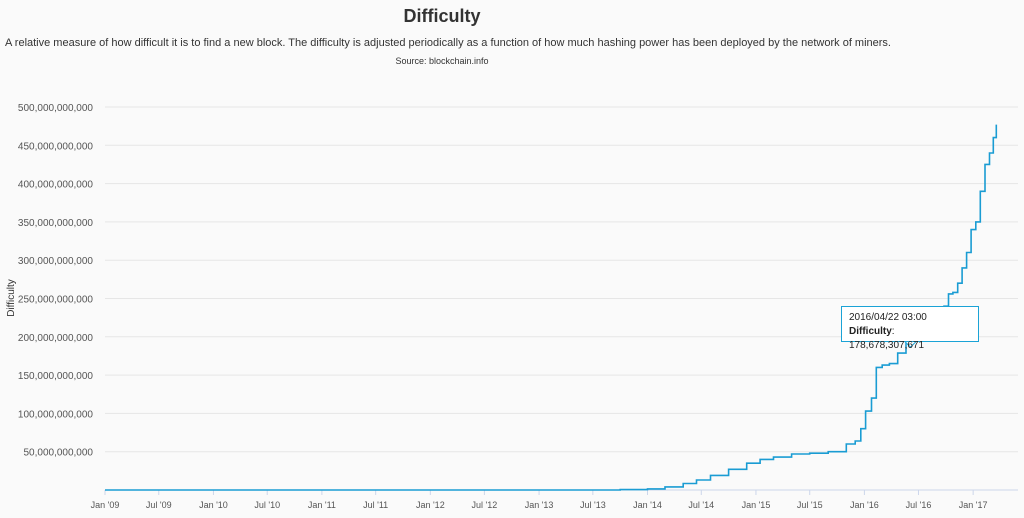 The width and height of the screenshot is (1024, 518). I want to click on x-tick-label: Jan '17, so click(973, 505).